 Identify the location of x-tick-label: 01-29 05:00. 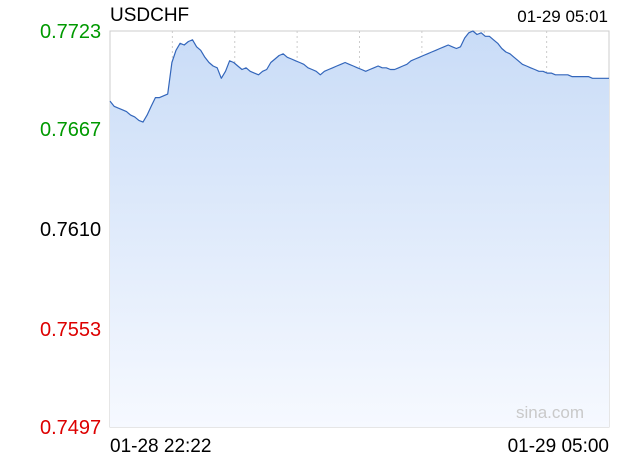
(558, 446).